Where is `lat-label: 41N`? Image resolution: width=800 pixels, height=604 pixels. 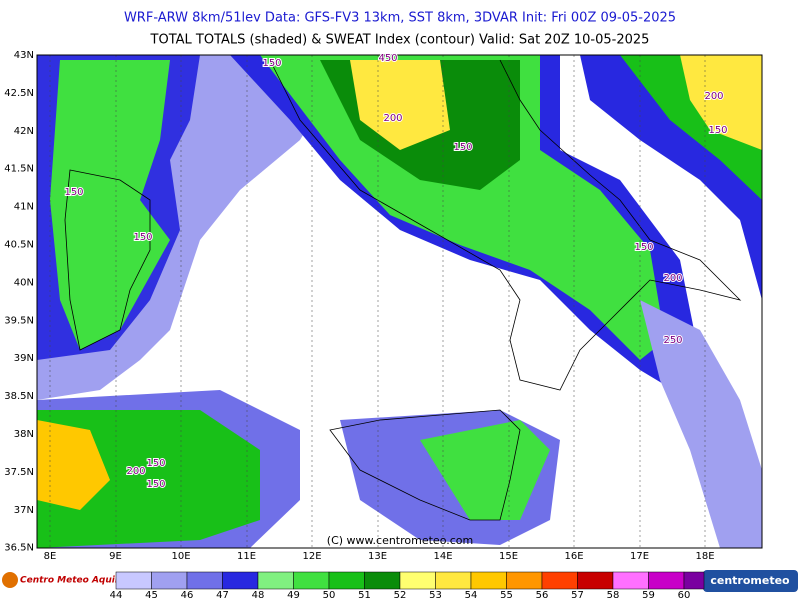 lat-label: 41N is located at coordinates (24, 207).